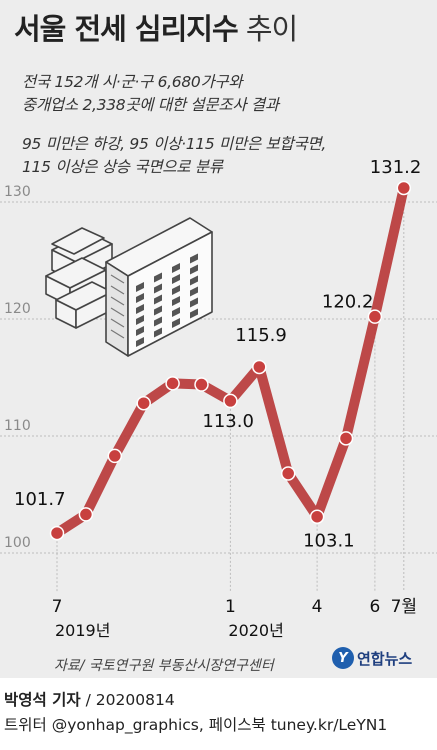 The image size is (437, 750). I want to click on data-label: 115.9, so click(261, 335).